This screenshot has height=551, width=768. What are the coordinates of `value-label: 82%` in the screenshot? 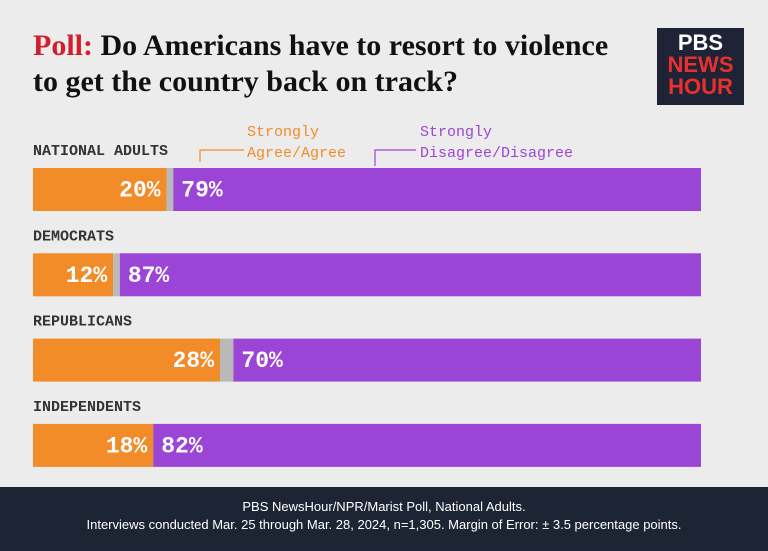 It's located at (182, 446).